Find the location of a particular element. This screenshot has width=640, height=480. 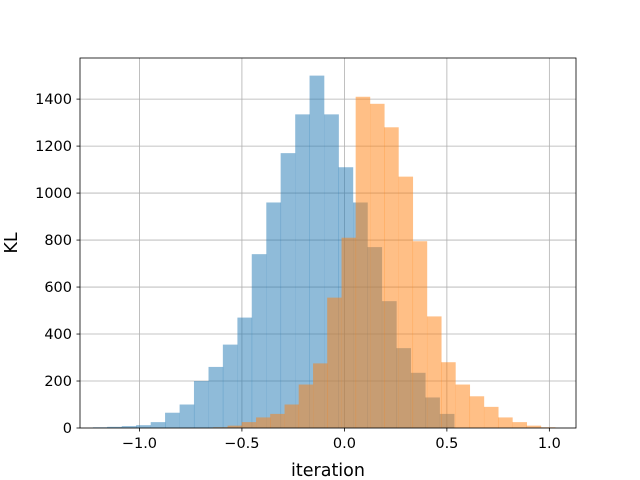

y-tick-label: 1200 is located at coordinates (53, 147).